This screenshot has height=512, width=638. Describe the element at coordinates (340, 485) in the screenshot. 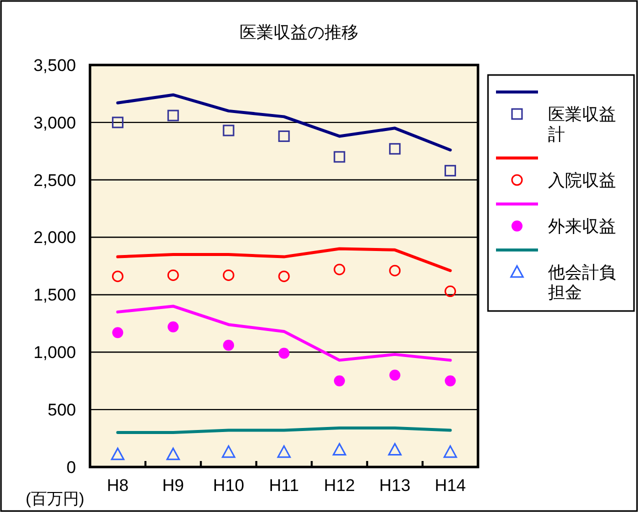

I see `x-tick-label: H12` at that location.